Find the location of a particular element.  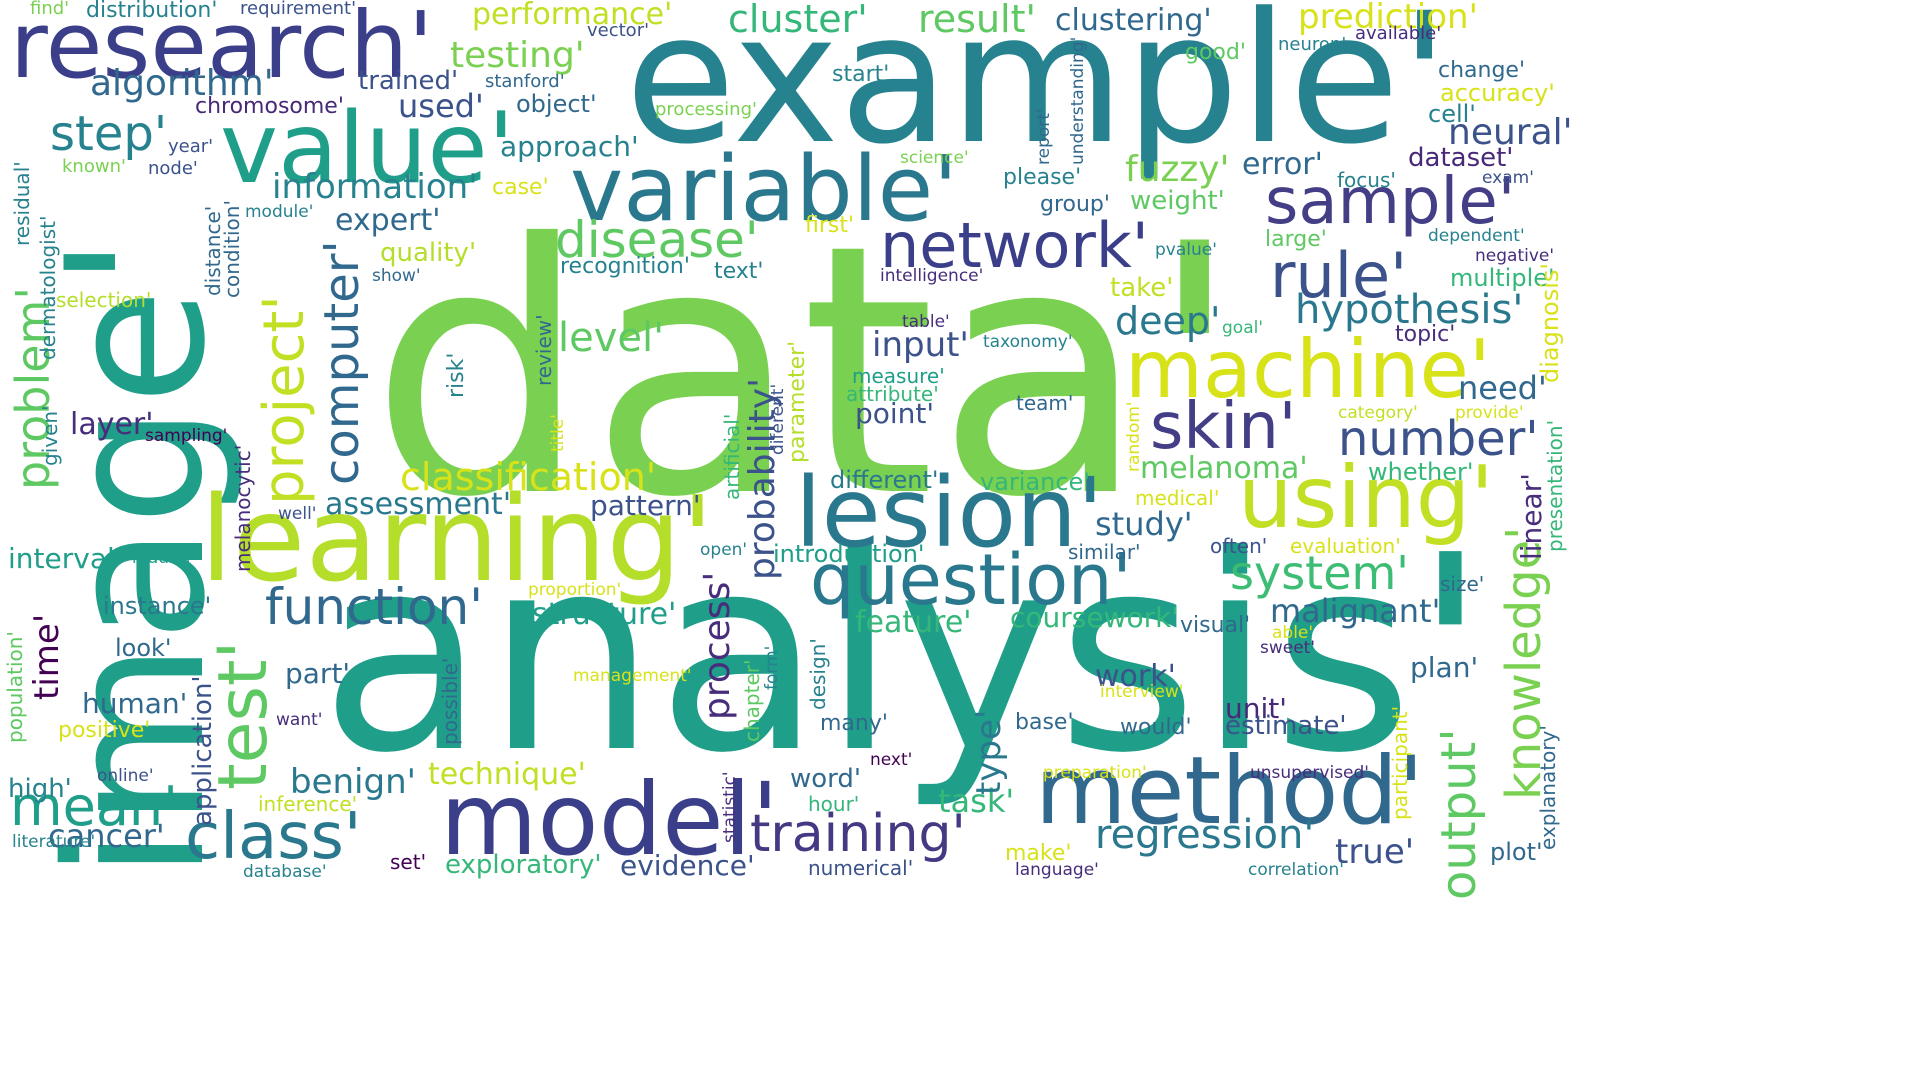

word-parameter: parameter' is located at coordinates (797, 401).